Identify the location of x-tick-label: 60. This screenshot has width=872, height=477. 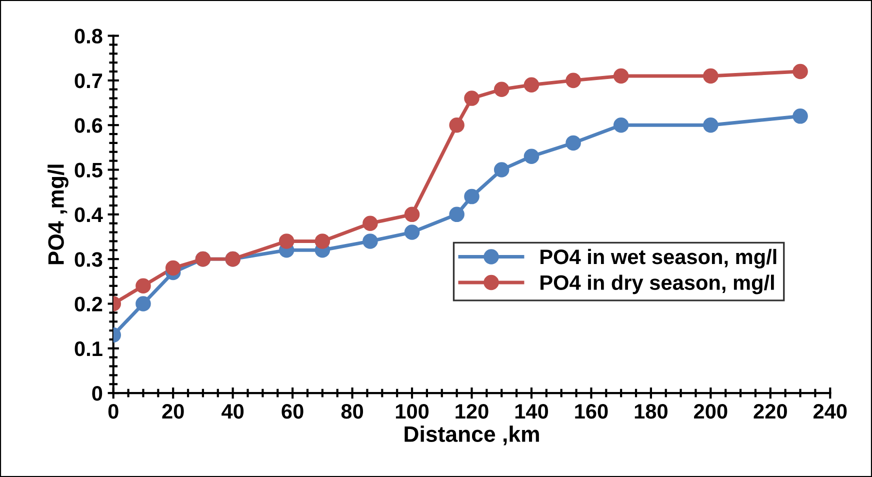
(293, 411).